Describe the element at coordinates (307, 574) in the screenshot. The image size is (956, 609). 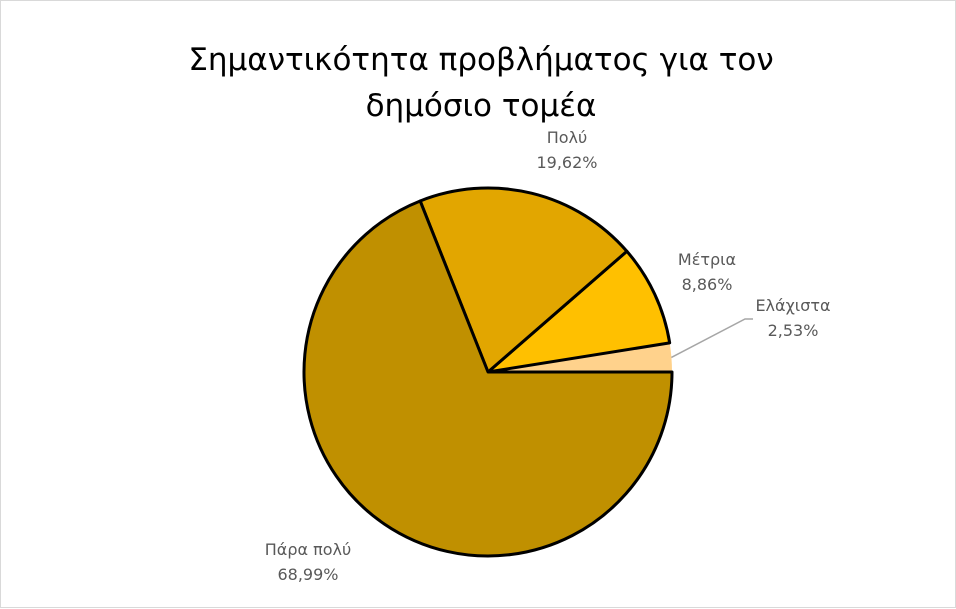
I see `percent-label: 68,99%` at that location.